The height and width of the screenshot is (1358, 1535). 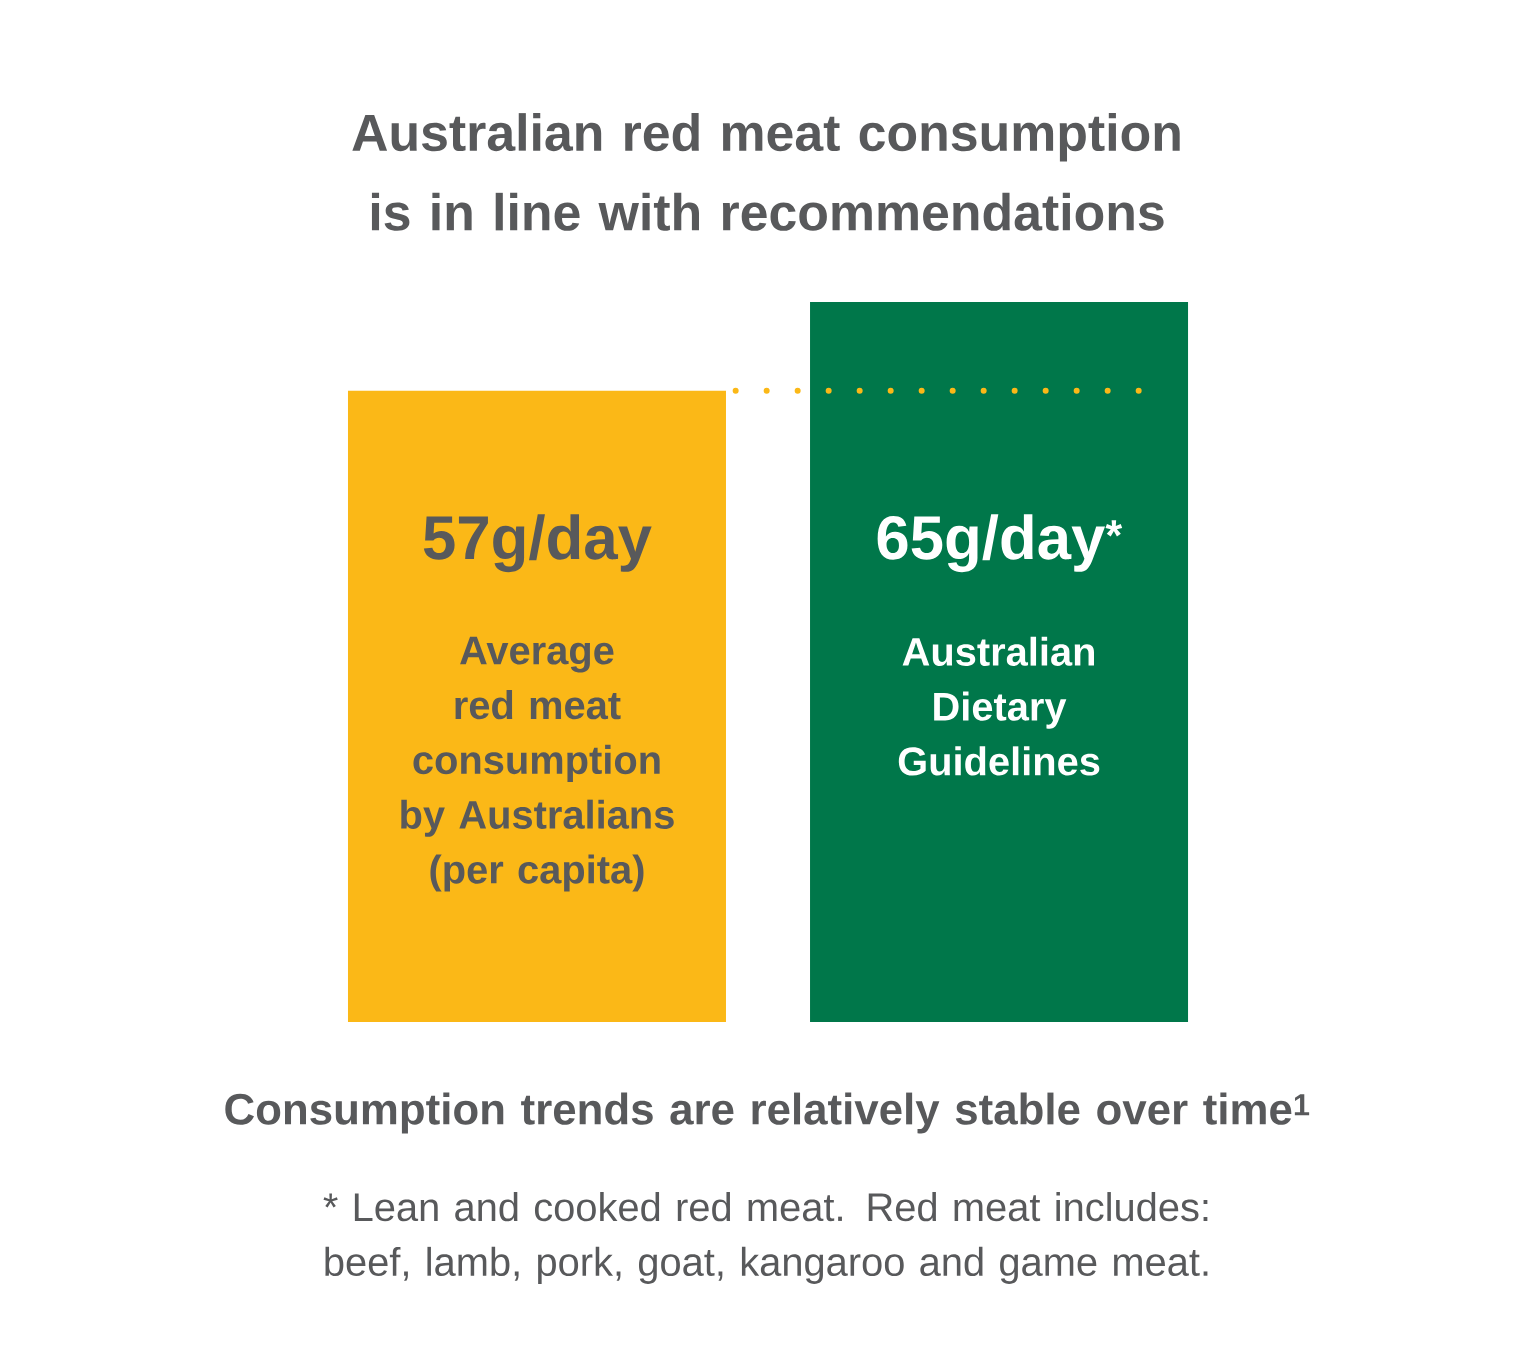 What do you see at coordinates (766, 172) in the screenshot?
I see `chart-title: Australian red meat consumption is in line with recommendations` at bounding box center [766, 172].